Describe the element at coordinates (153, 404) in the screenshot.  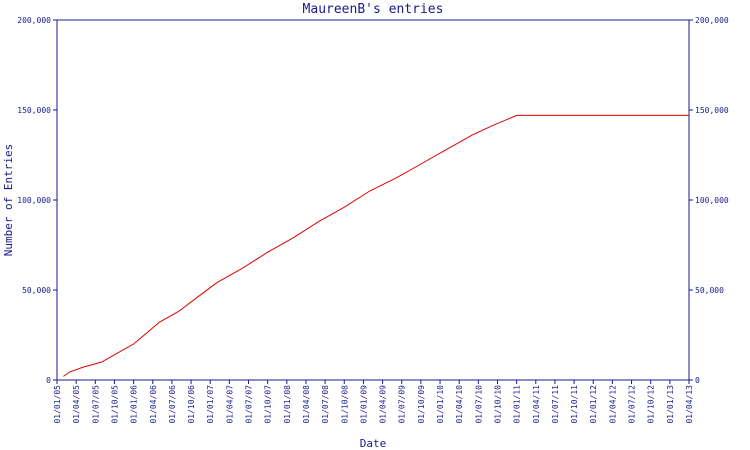
I see `x-tick-label: 01/04/06` at that location.